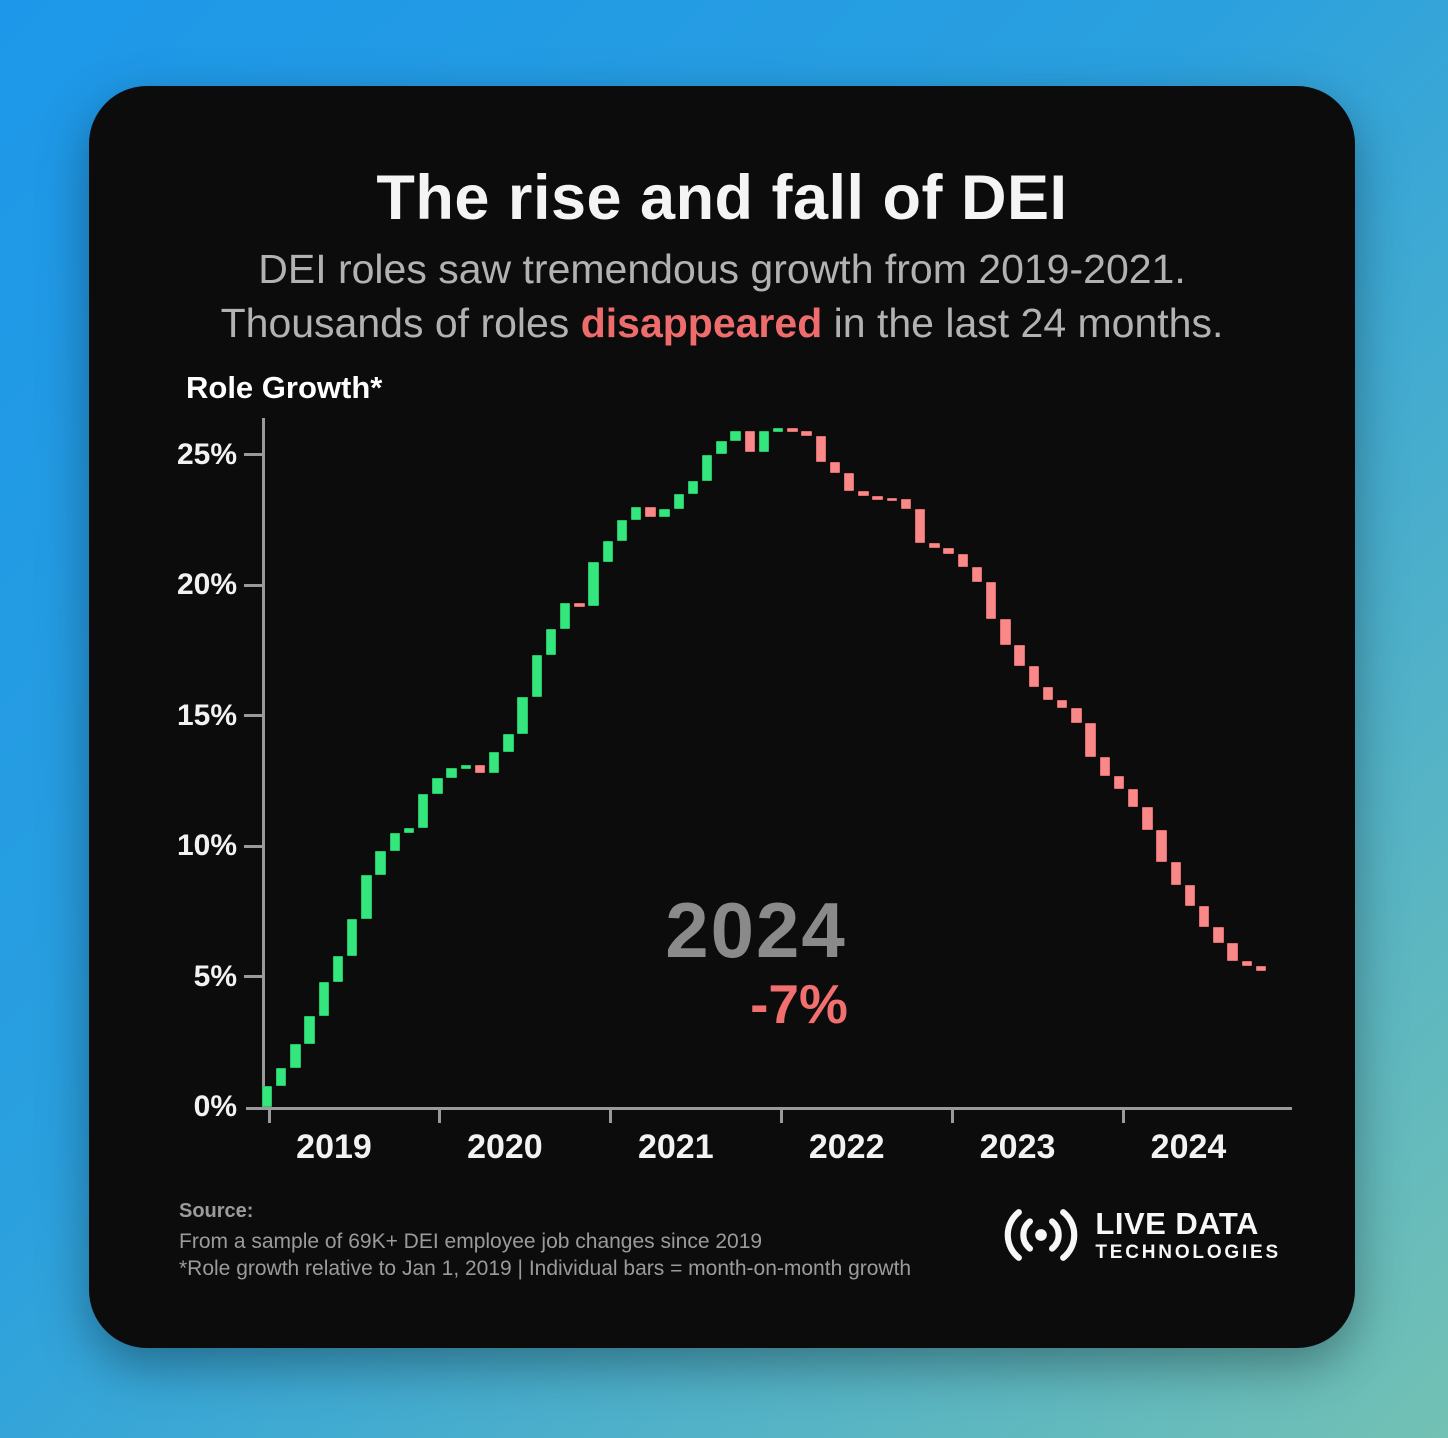 The image size is (1448, 1438). I want to click on source-label: Source:, so click(216, 1211).